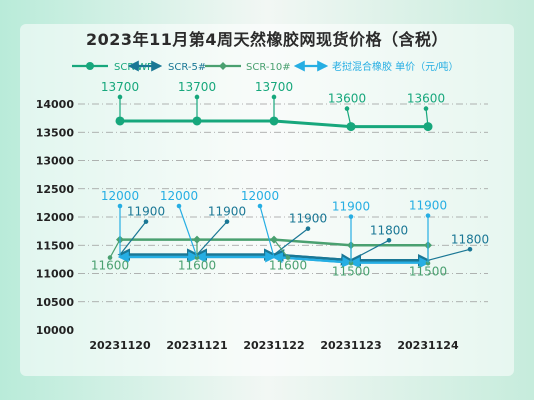 Image resolution: width=534 pixels, height=400 pixels. Describe the element at coordinates (133, 67) in the screenshot. I see `legend-label: SCR-WF` at that location.